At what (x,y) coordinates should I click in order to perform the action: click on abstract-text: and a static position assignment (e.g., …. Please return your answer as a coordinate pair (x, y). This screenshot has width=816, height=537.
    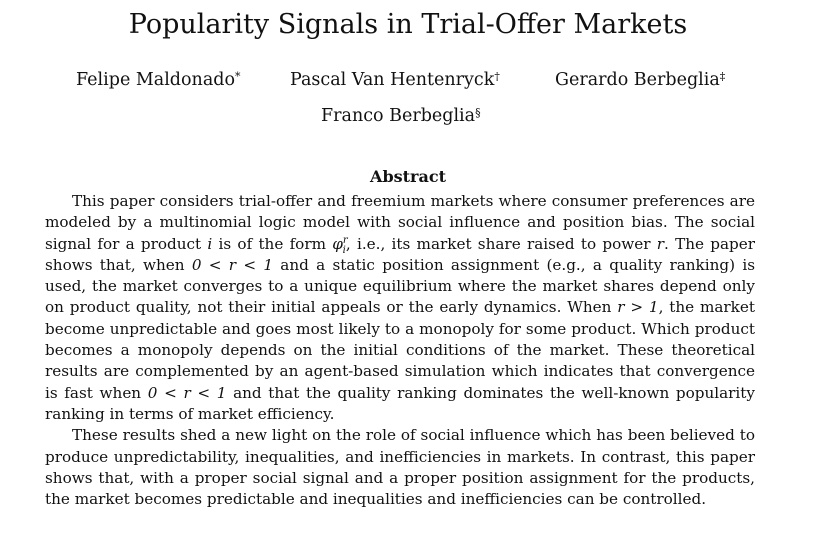
    Looking at the image, I should click on (400, 286).